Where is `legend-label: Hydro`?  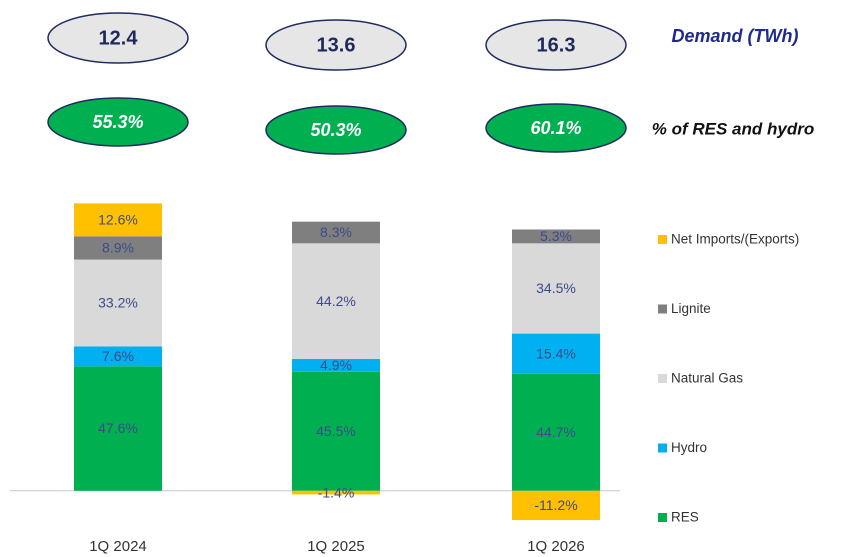
legend-label: Hydro is located at coordinates (689, 447).